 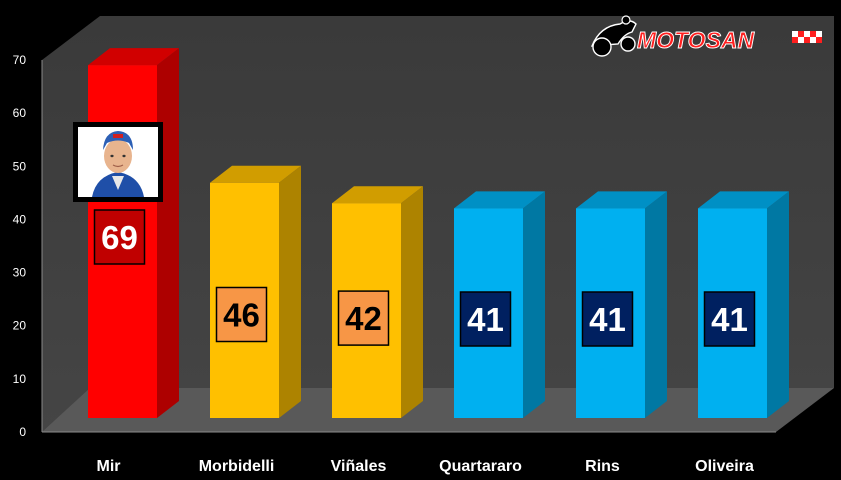 I want to click on data-label: 42, so click(x=363, y=318).